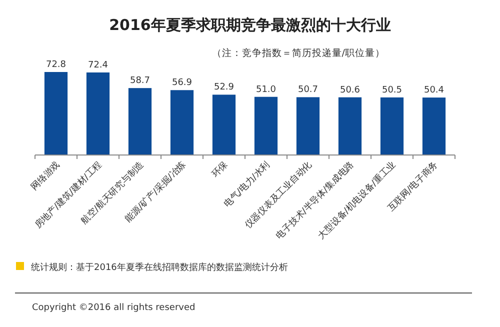 This screenshot has height=327, width=500. I want to click on chart-subtitle: （注：竞争指数＝简历投递量/职位量）, so click(298, 53).